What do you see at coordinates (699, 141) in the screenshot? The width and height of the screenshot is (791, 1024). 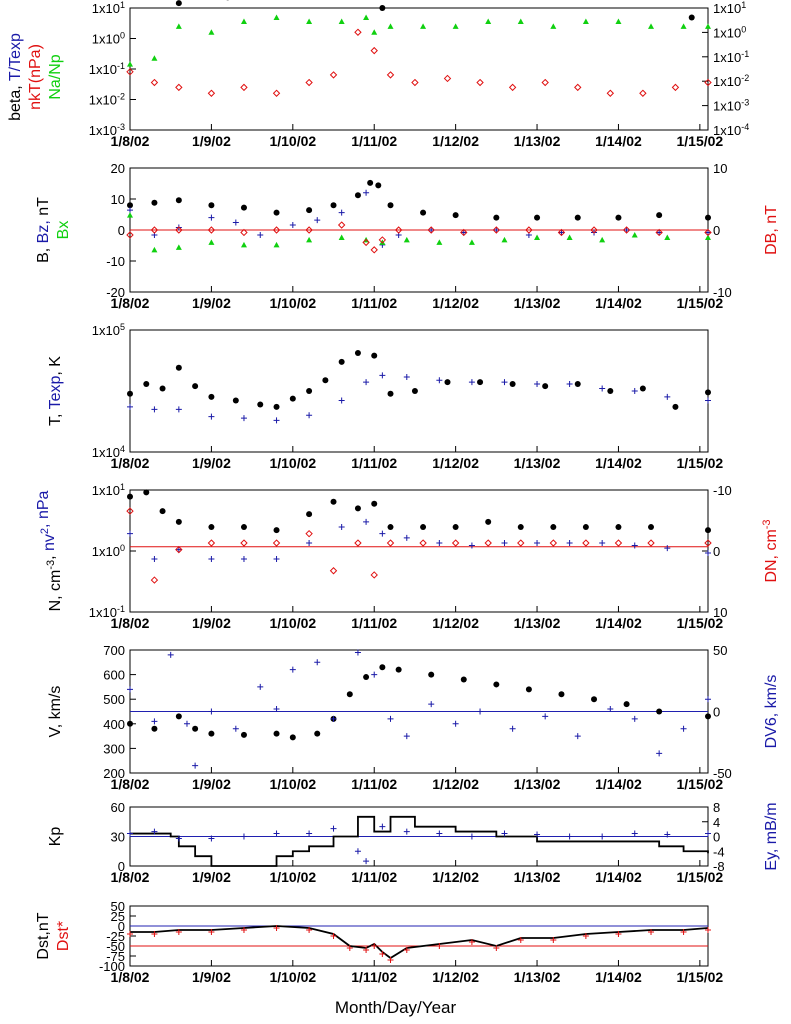 I see `x-tick-label: 1/15/02` at bounding box center [699, 141].